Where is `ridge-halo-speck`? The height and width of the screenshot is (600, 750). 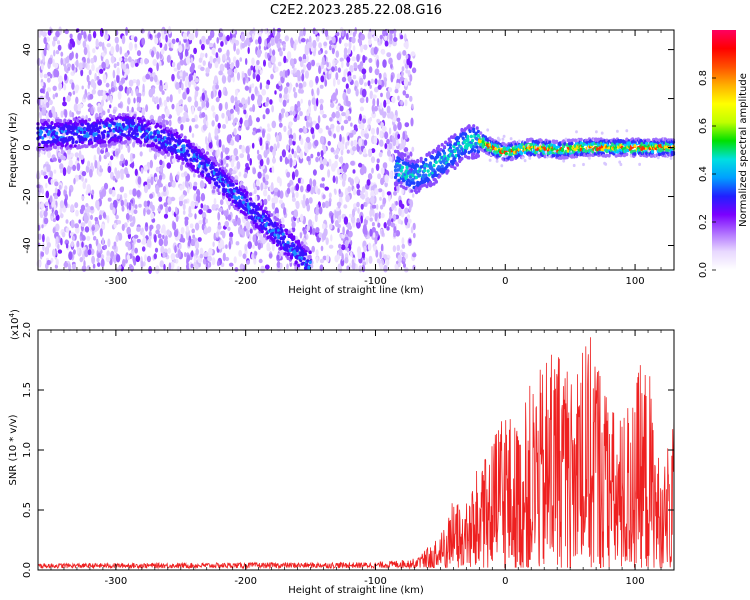 ridge-halo-speck is located at coordinates (502, 166).